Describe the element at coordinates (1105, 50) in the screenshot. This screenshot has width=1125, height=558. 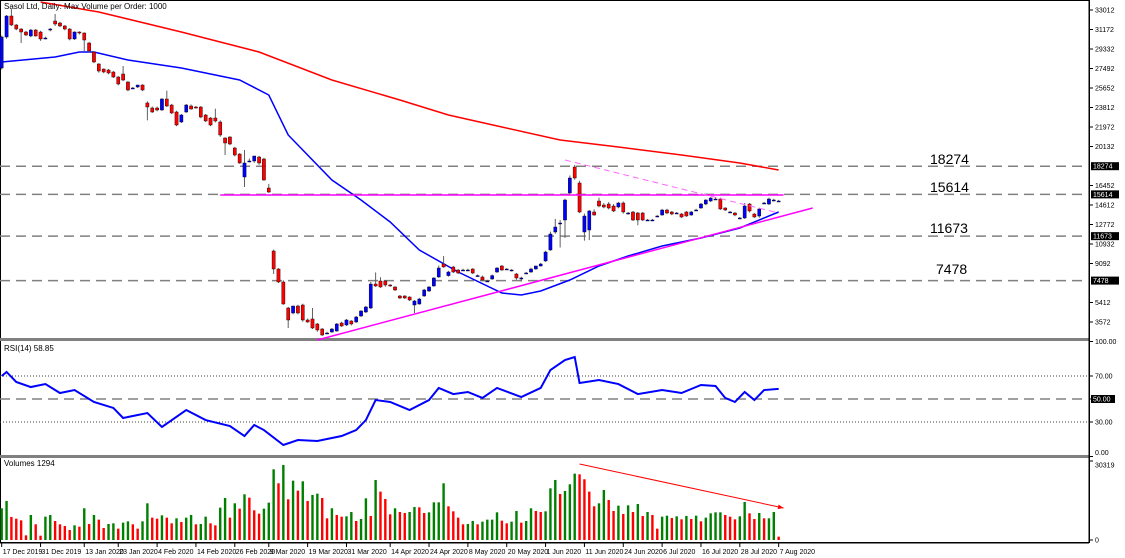
I see `price-tick-label: 29332` at that location.